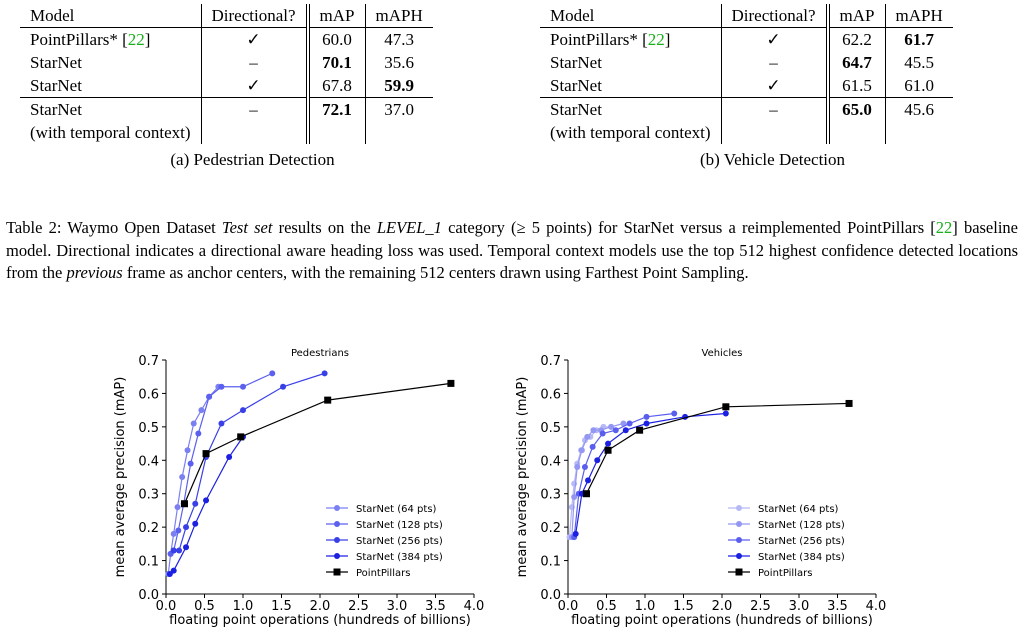  What do you see at coordinates (837, 606) in the screenshot?
I see `x-tick-label: 3.5` at bounding box center [837, 606].